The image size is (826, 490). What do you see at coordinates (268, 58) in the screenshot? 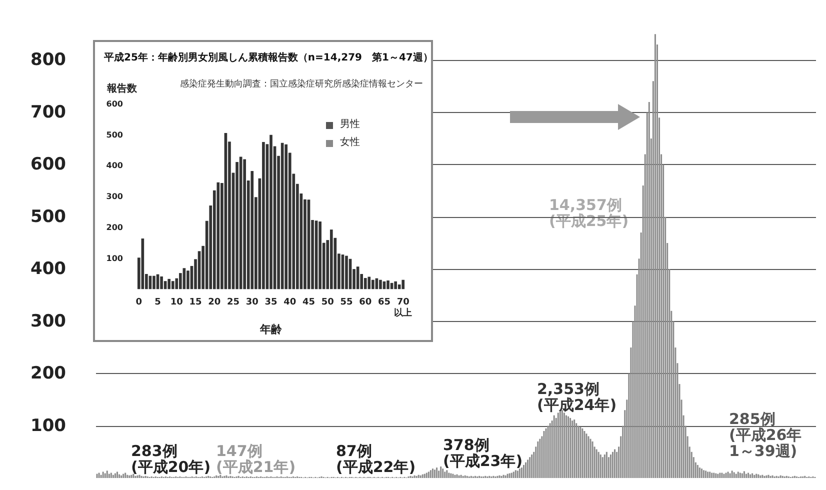
I see `chart-title: 平成25年：年齢別男女別風しん累積報告数（n=14,279 第1～47週）` at bounding box center [268, 58].